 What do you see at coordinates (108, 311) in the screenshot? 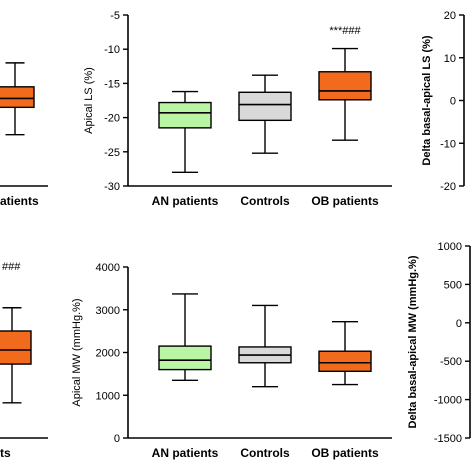
I see `y-tick-label: 3000` at bounding box center [108, 311].